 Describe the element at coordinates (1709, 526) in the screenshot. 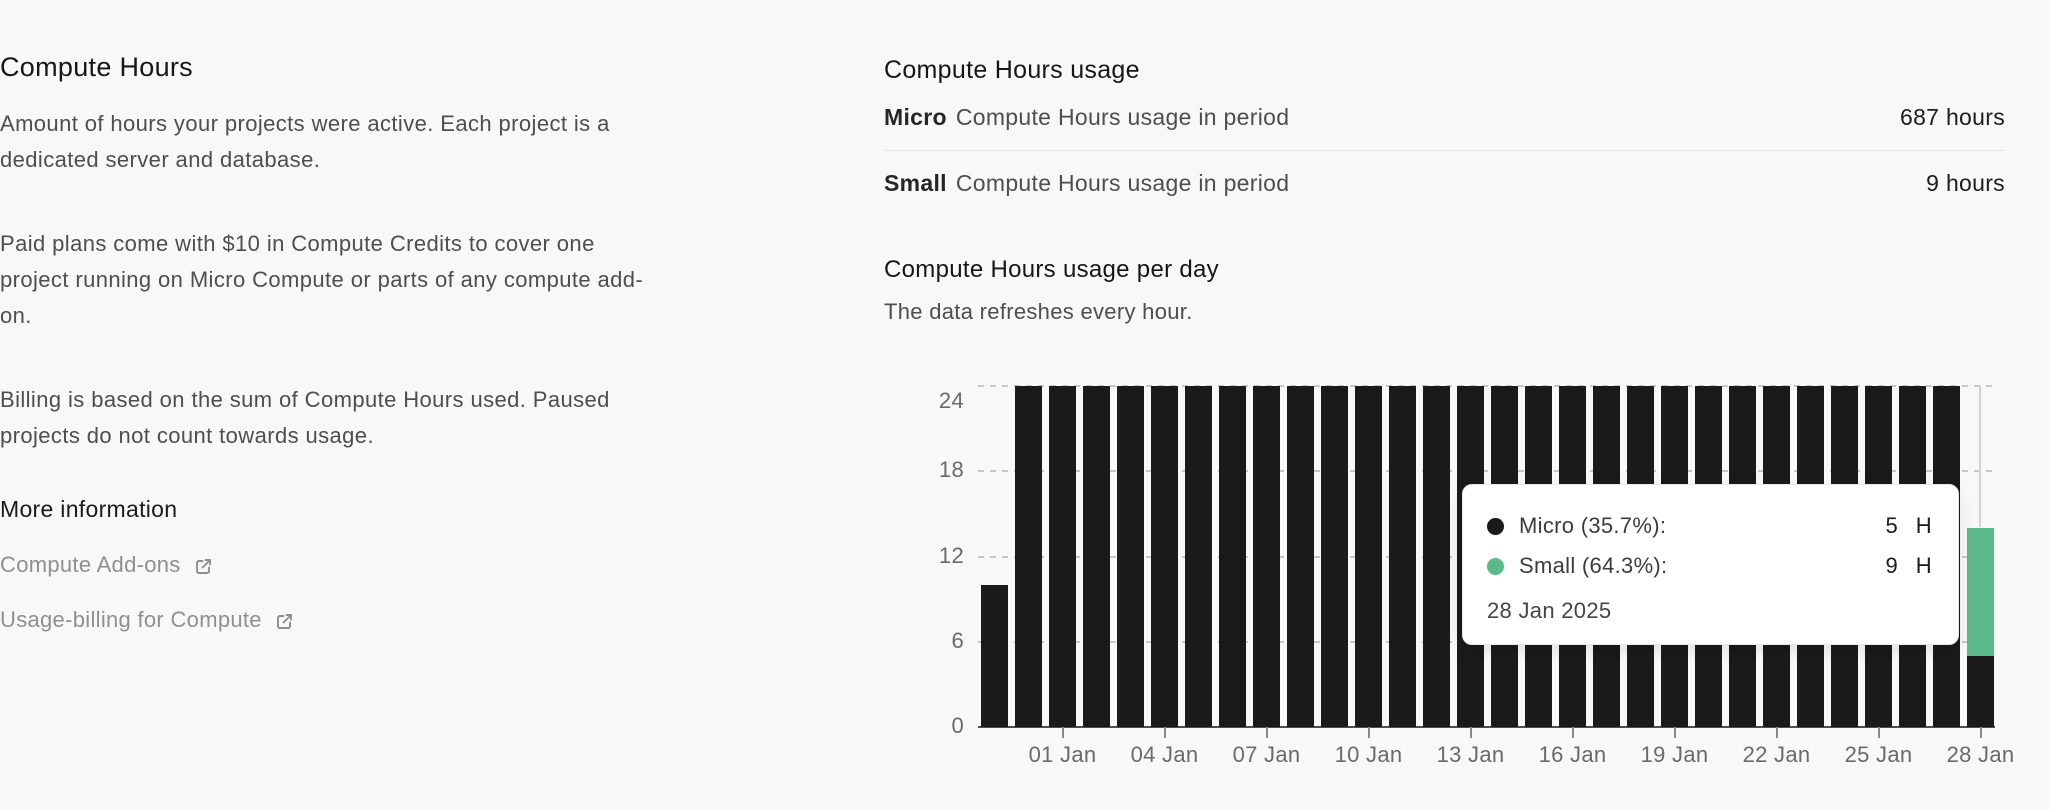

I see `tooltip-row-micro: Micro (35.7%): 5 H` at that location.